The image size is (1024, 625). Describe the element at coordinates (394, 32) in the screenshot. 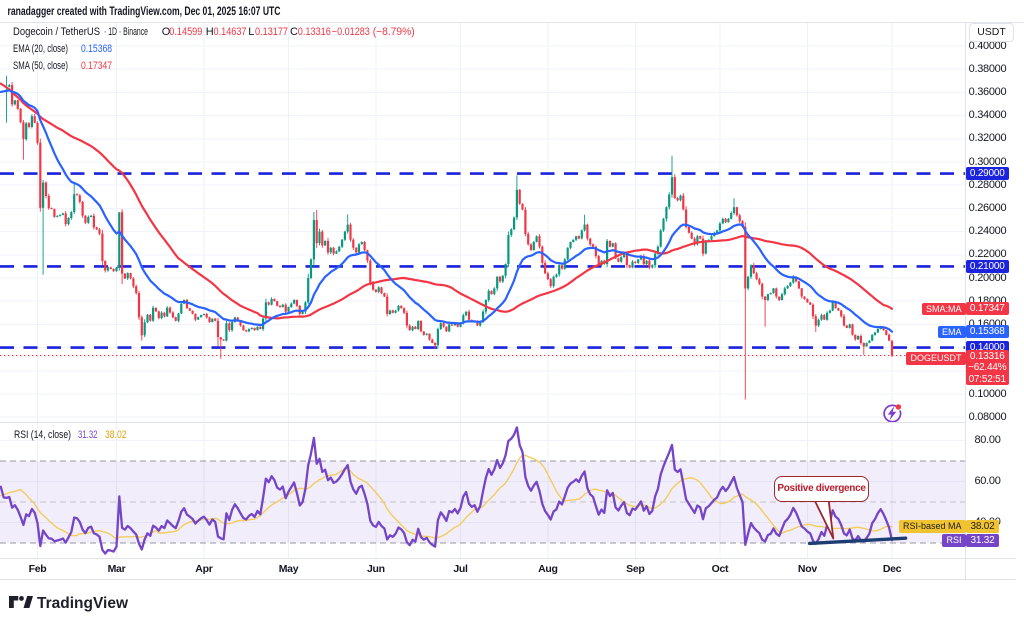

I see `svg-text: (−8.79%)` at that location.